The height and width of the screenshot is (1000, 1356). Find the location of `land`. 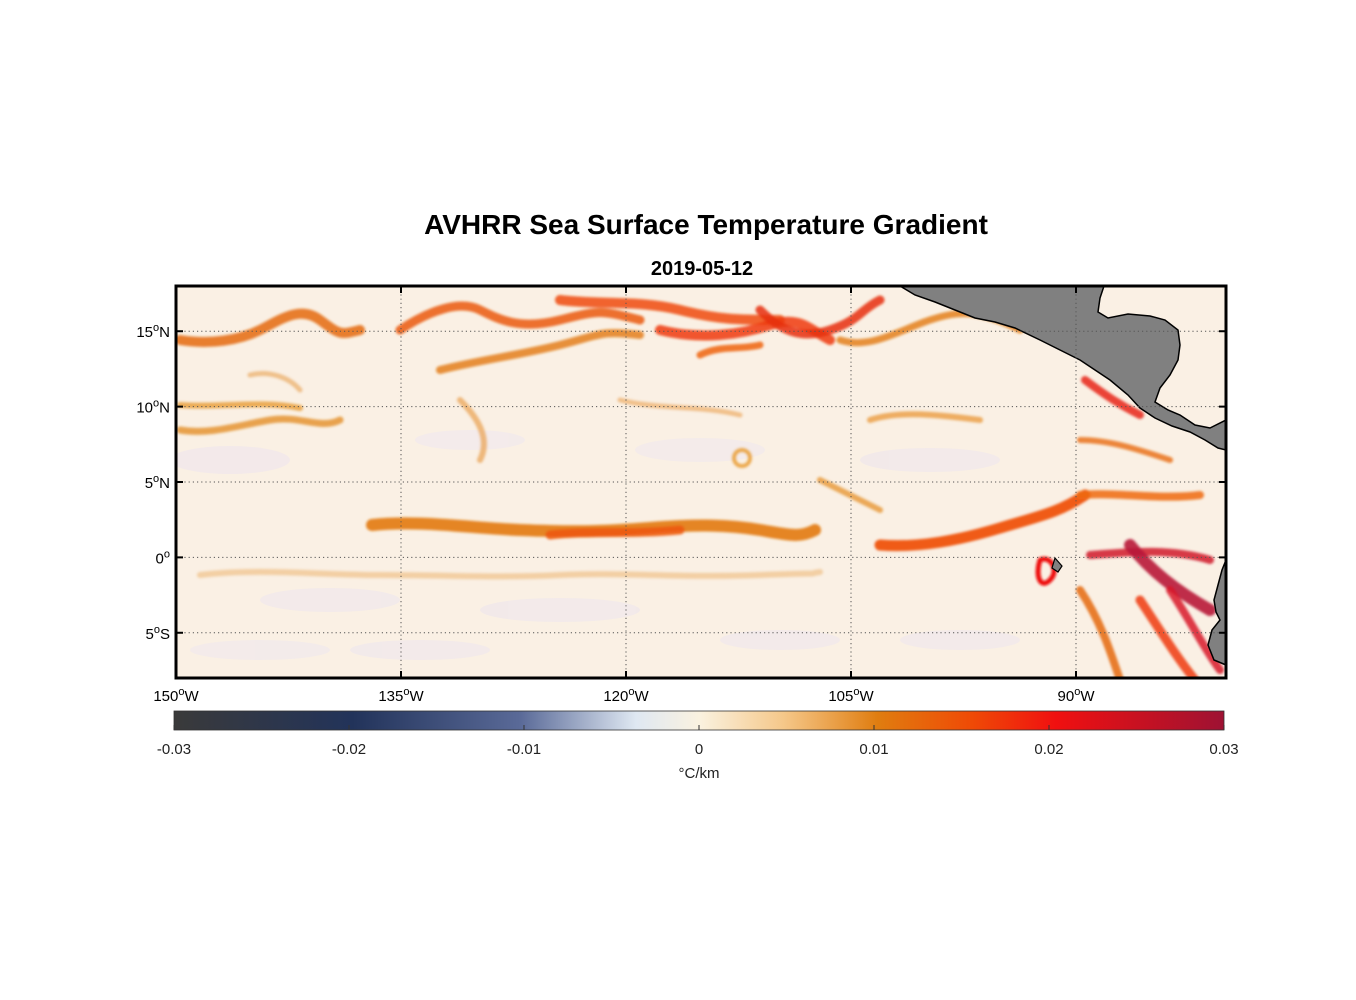

land is located at coordinates (1062, 476).